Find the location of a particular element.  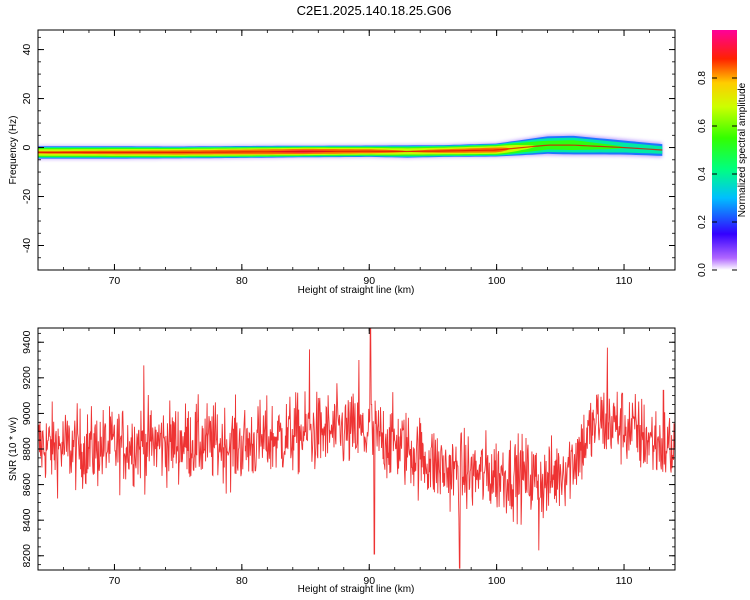

colorbar-gradient is located at coordinates (724, 150).